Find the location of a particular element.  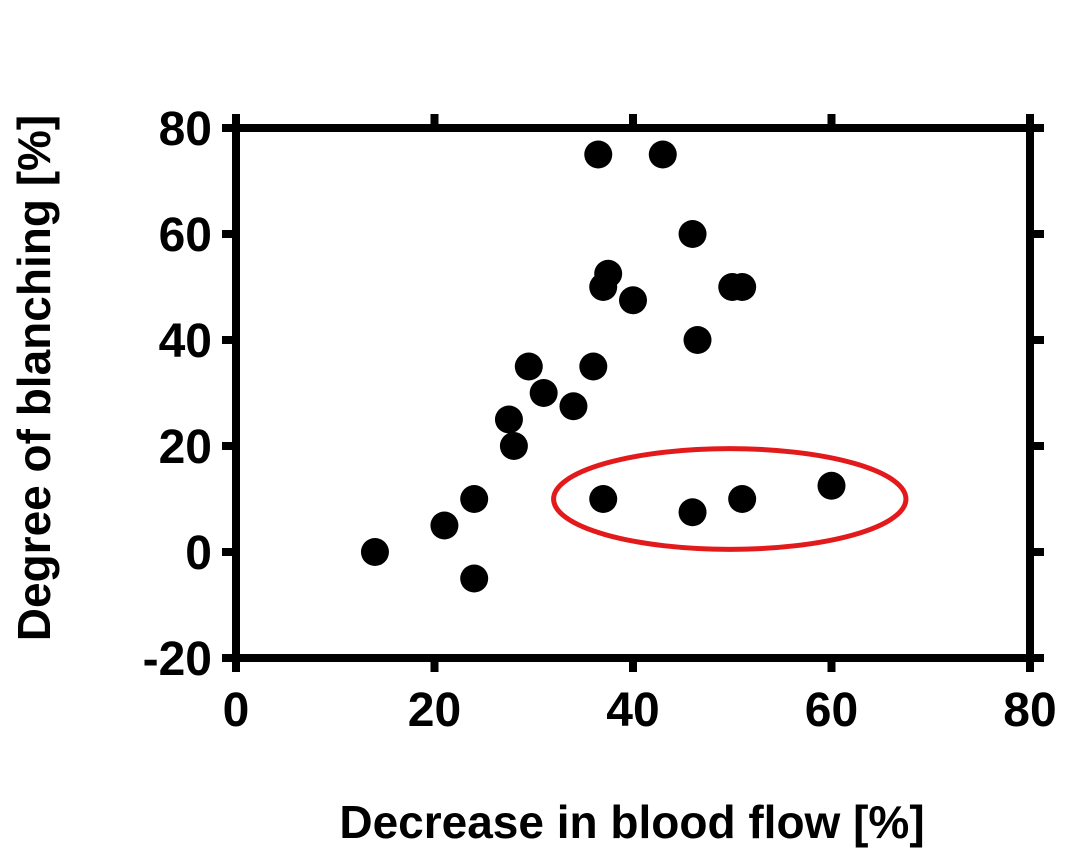

y-tick-label: 80 is located at coordinates (185, 129).